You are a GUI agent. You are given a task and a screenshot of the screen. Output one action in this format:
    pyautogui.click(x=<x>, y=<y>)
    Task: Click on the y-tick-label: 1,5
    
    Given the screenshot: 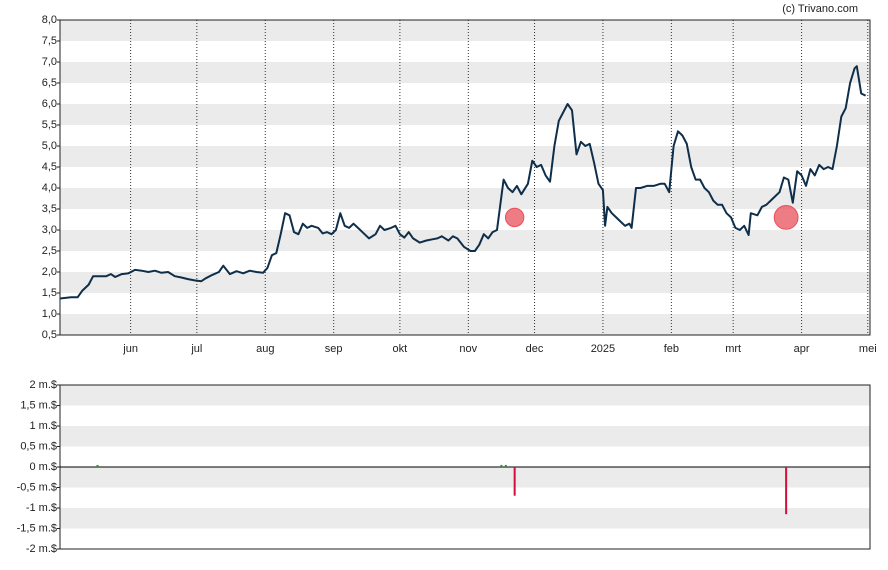 What is the action you would take?
    pyautogui.click(x=49, y=293)
    